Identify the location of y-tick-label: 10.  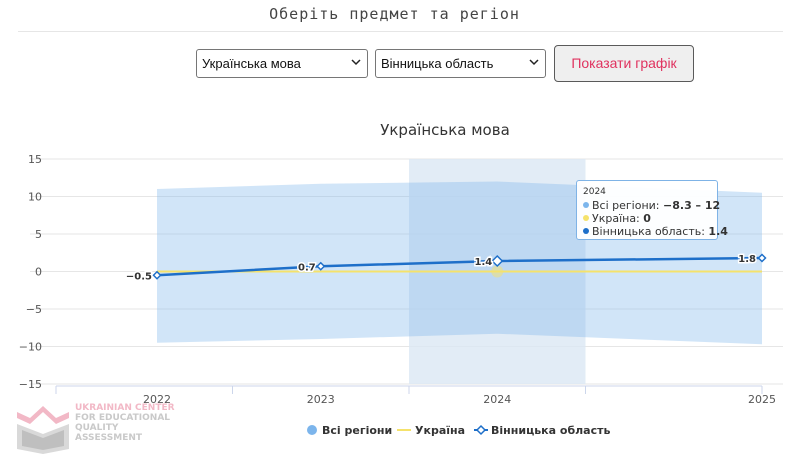
(35, 197).